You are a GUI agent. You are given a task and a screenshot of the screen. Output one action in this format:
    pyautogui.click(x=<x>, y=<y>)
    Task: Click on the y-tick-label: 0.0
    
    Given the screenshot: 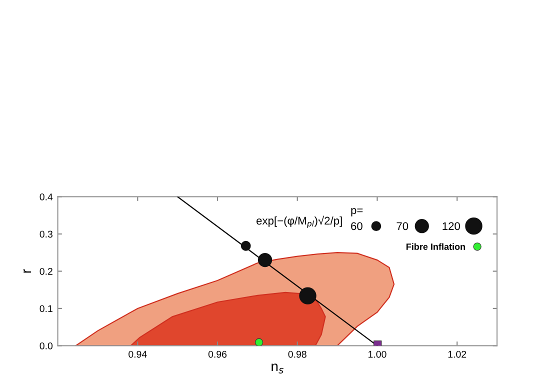 What is the action you would take?
    pyautogui.click(x=46, y=346)
    